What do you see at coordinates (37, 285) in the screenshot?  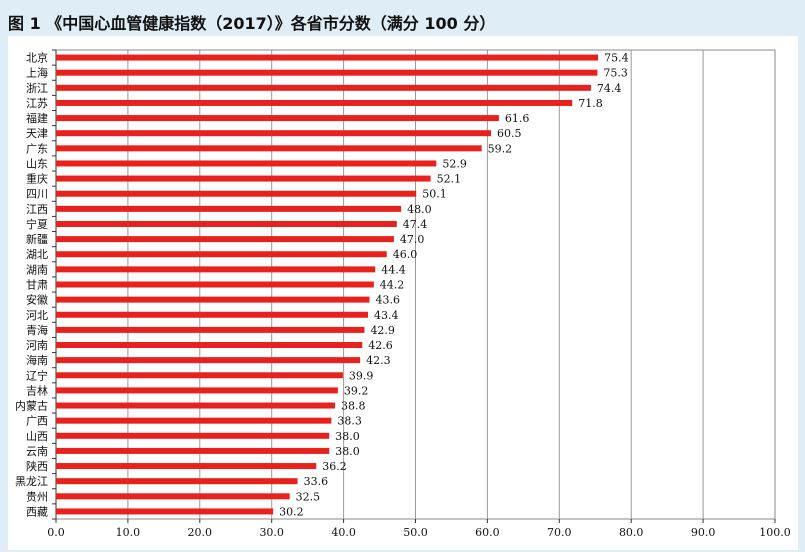 I see `category-label: 甘肃` at bounding box center [37, 285].